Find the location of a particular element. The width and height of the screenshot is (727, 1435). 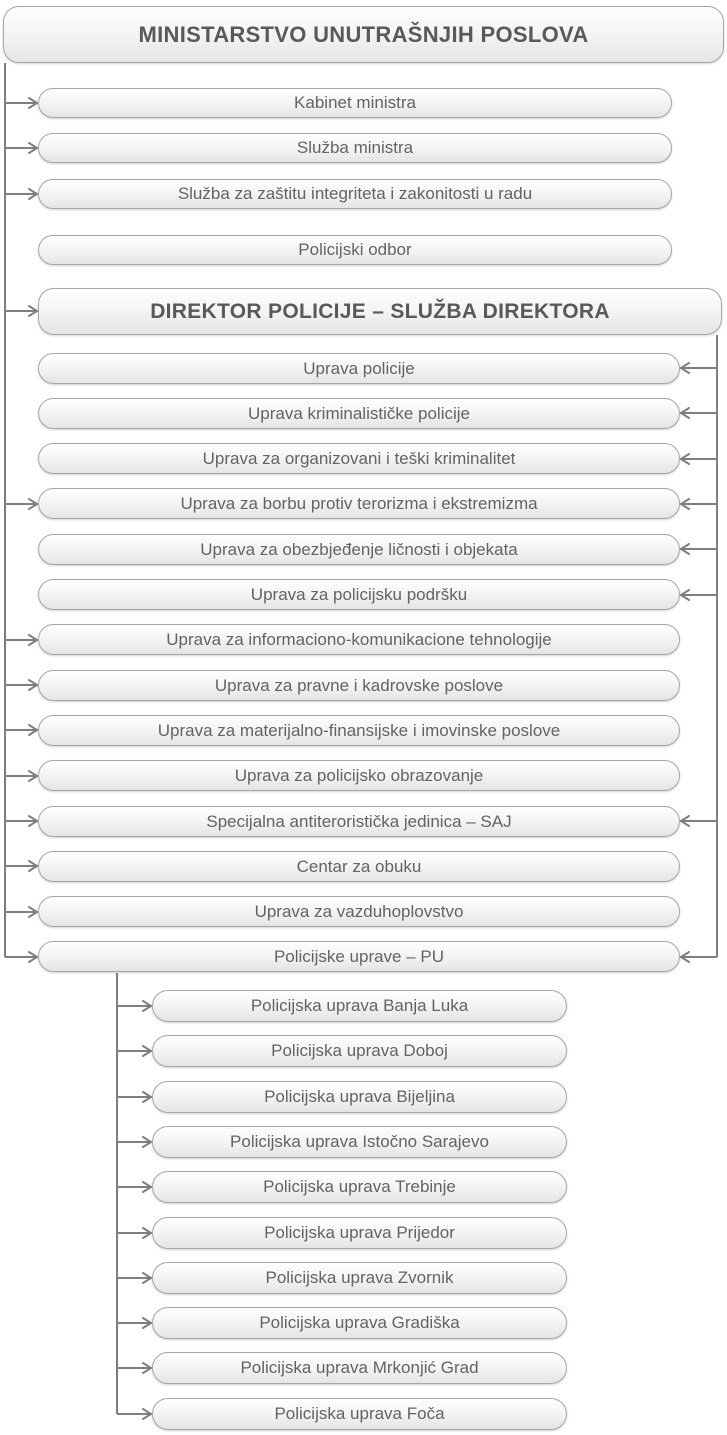

ministry-title: MINISTARSTVO UNUTRAŠNJIH POSLOVA is located at coordinates (363, 34).